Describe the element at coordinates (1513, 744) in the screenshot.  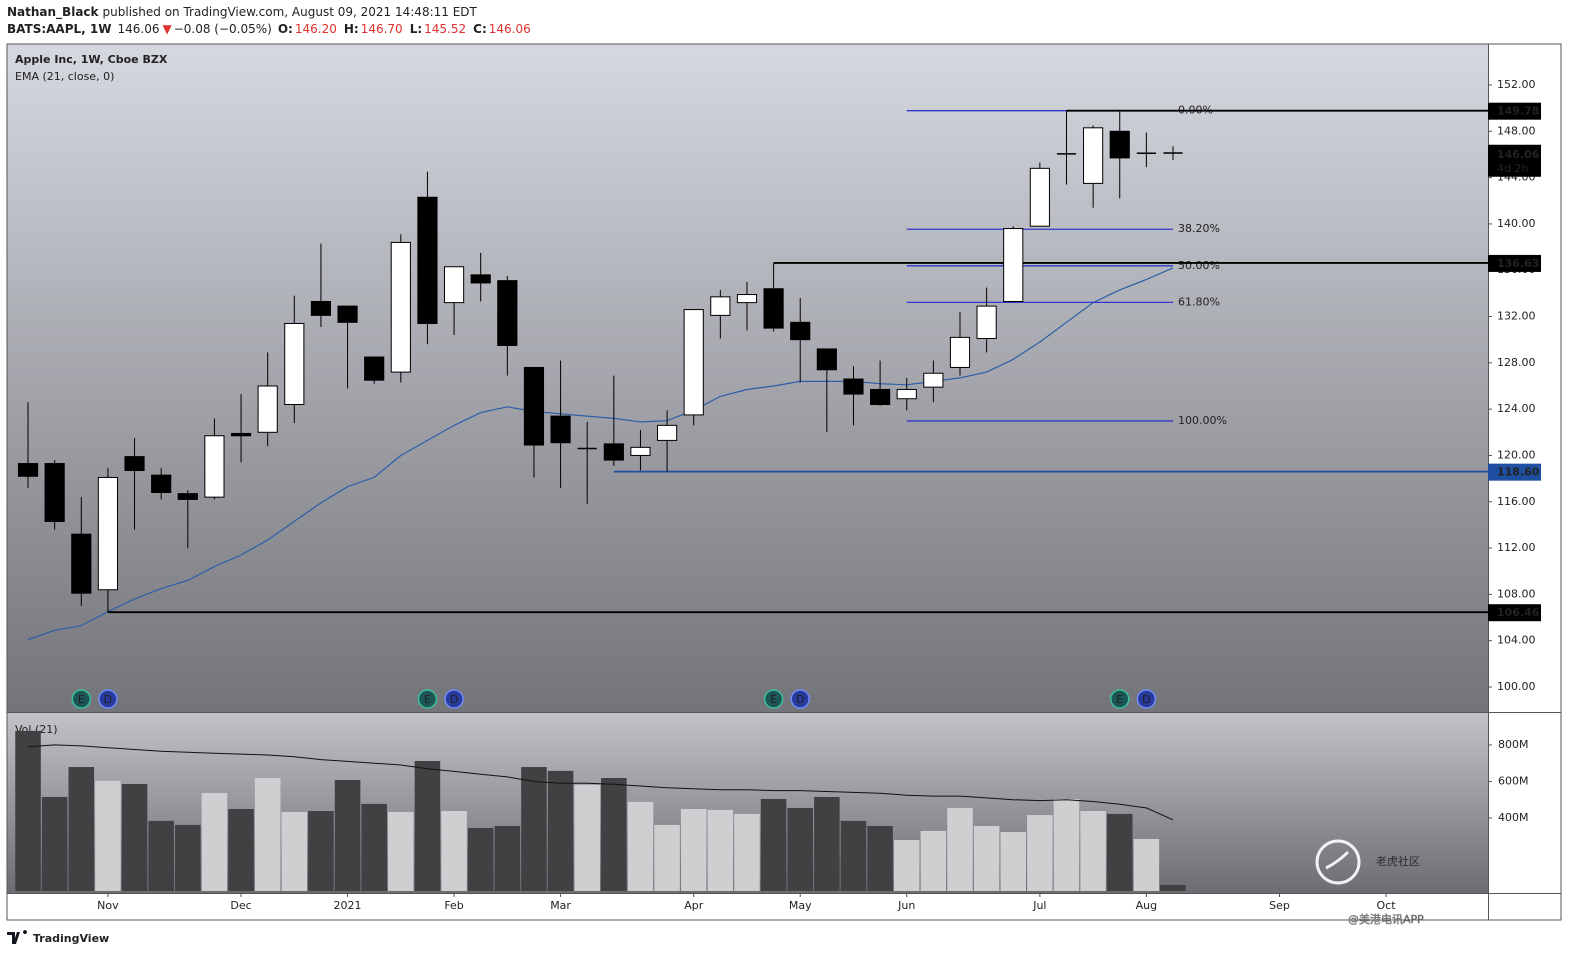
I see `y-tick-label: 800M` at that location.